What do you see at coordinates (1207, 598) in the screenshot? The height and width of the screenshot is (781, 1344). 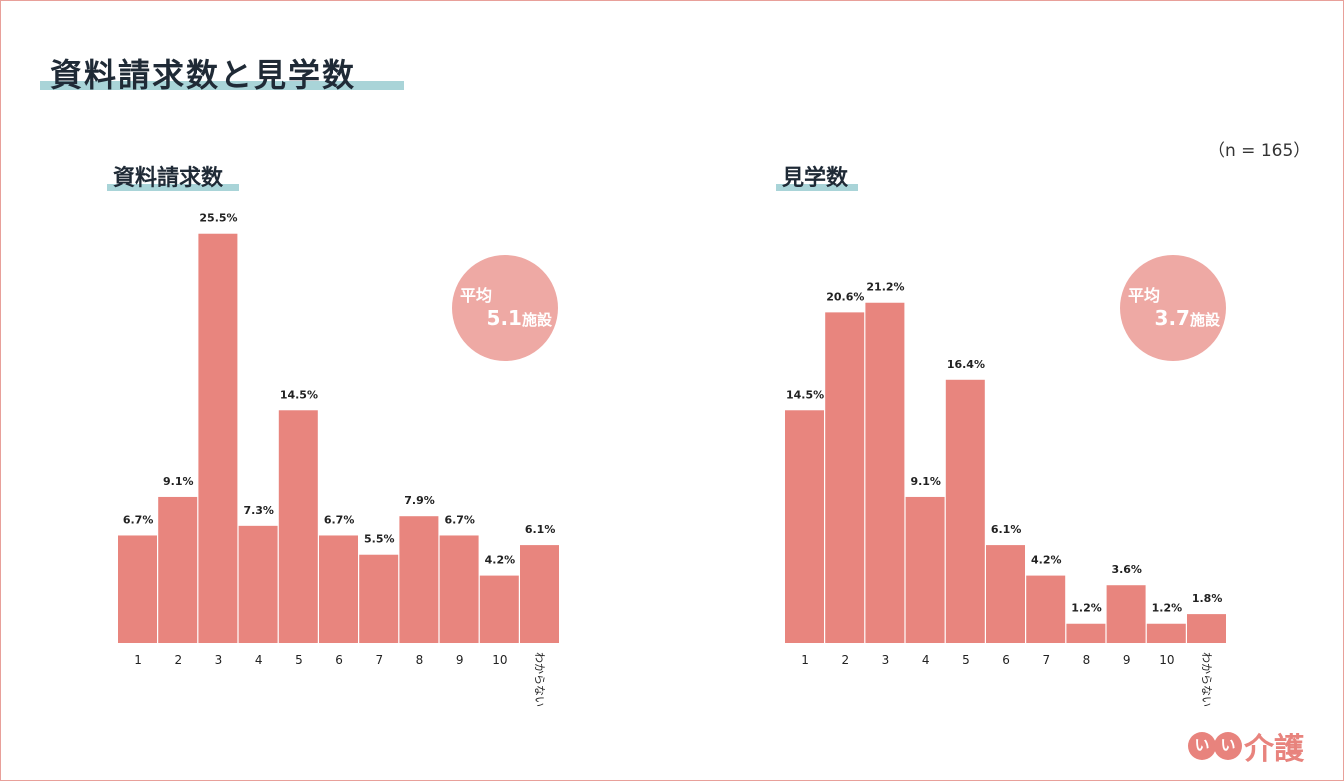 I see `chart-2-value-label-11: 1.8%` at bounding box center [1207, 598].